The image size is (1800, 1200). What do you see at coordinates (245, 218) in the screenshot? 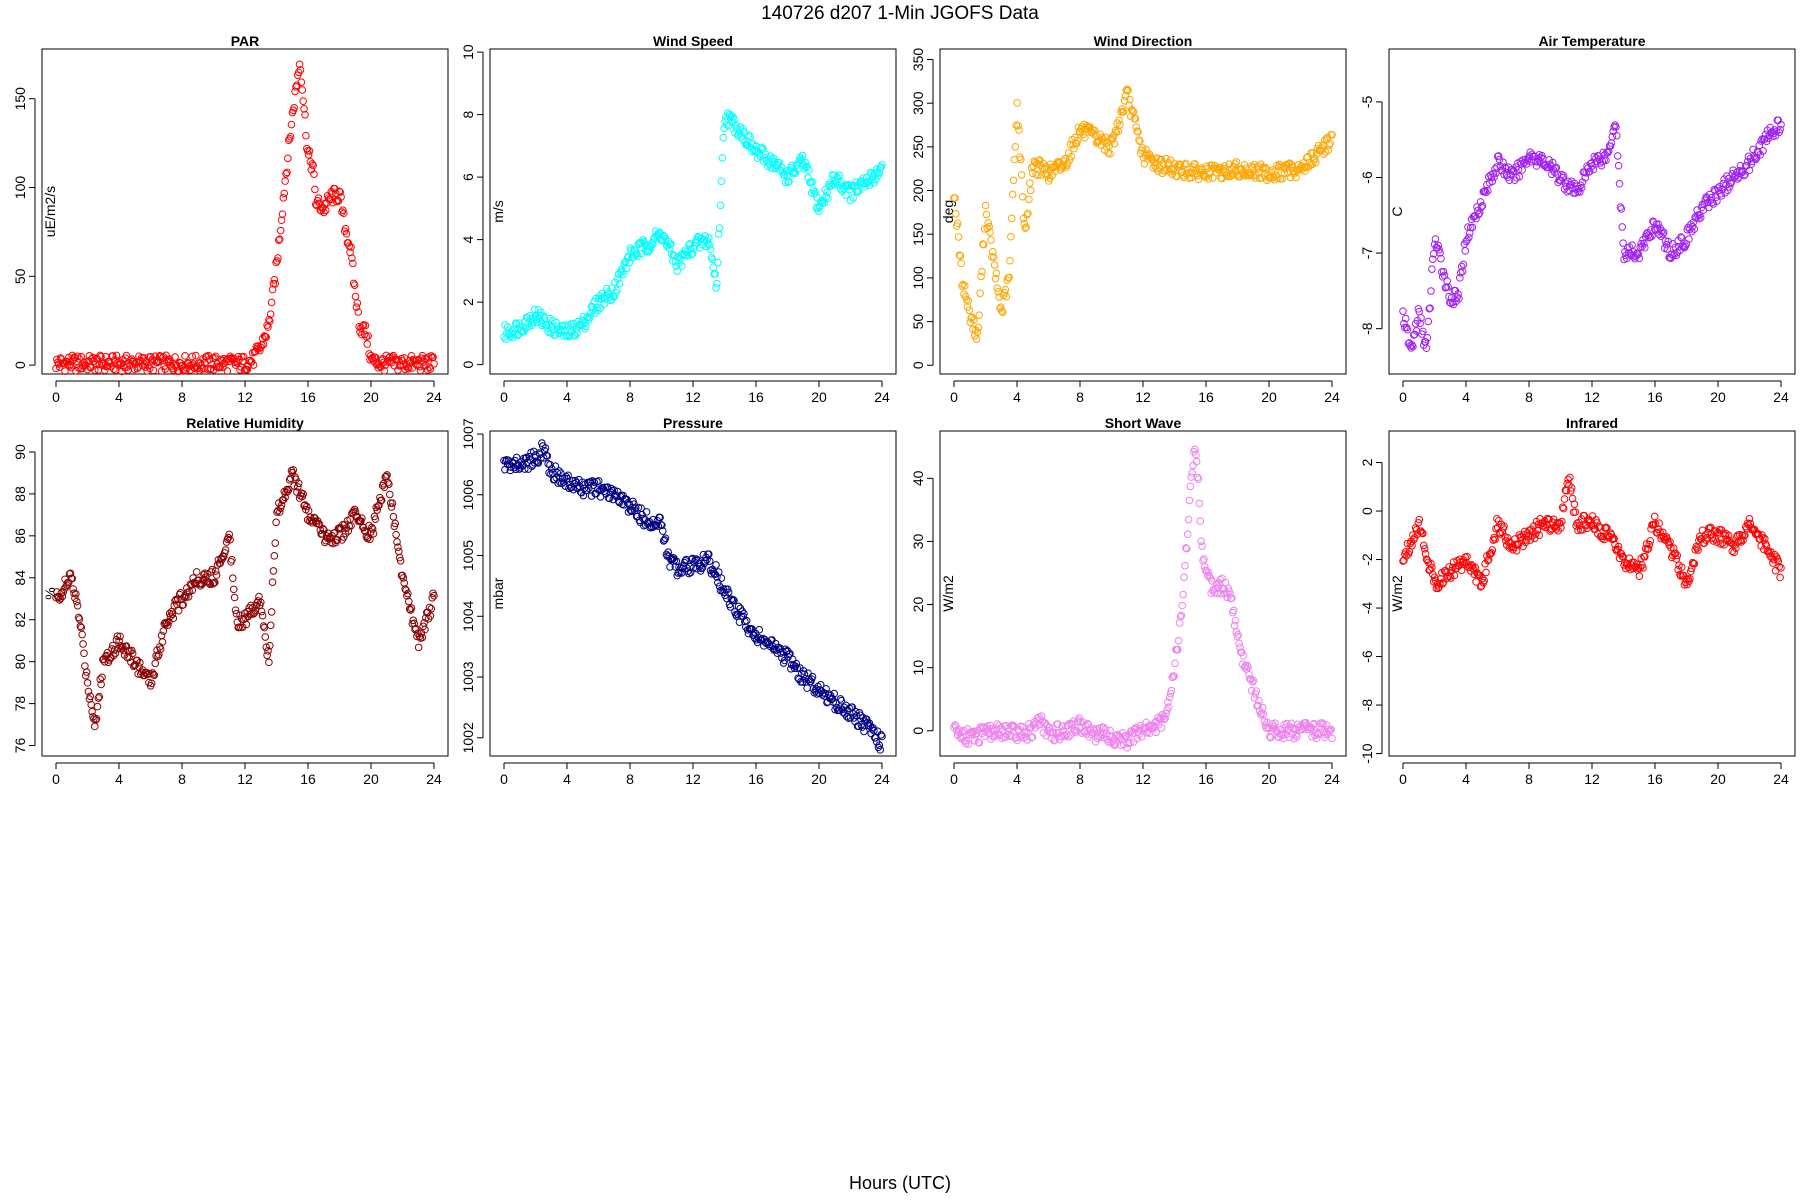
I see `data-points-par` at bounding box center [245, 218].